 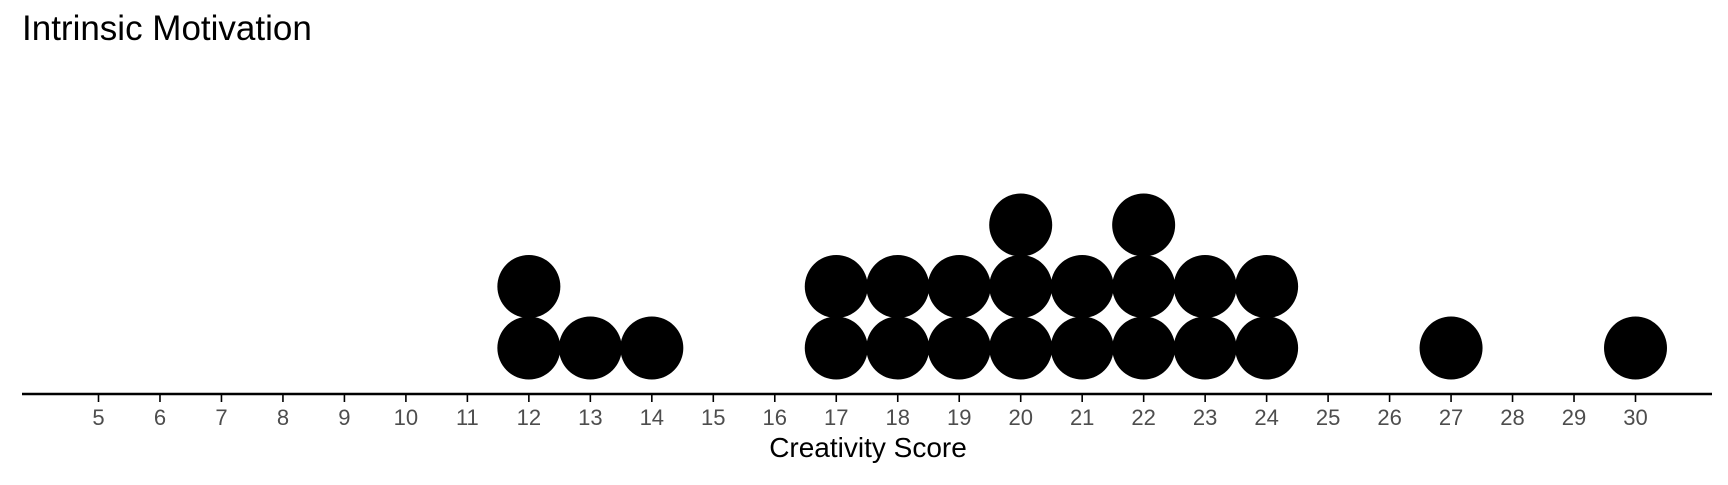 What do you see at coordinates (98, 417) in the screenshot?
I see `x-tick-label: 5` at bounding box center [98, 417].